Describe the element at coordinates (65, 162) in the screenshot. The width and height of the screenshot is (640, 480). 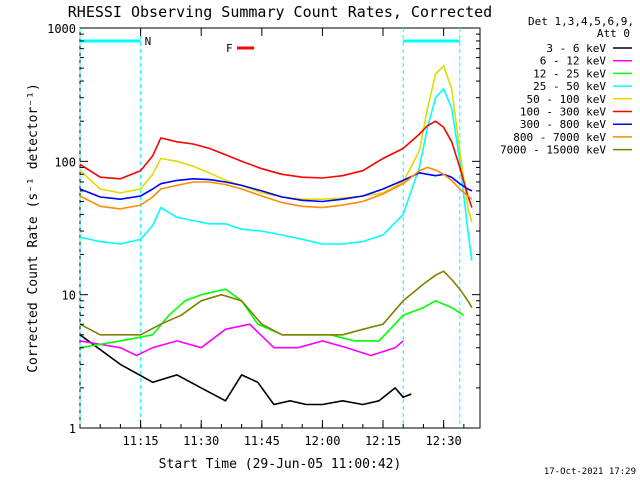
I see `y-tick-label: 100` at that location.